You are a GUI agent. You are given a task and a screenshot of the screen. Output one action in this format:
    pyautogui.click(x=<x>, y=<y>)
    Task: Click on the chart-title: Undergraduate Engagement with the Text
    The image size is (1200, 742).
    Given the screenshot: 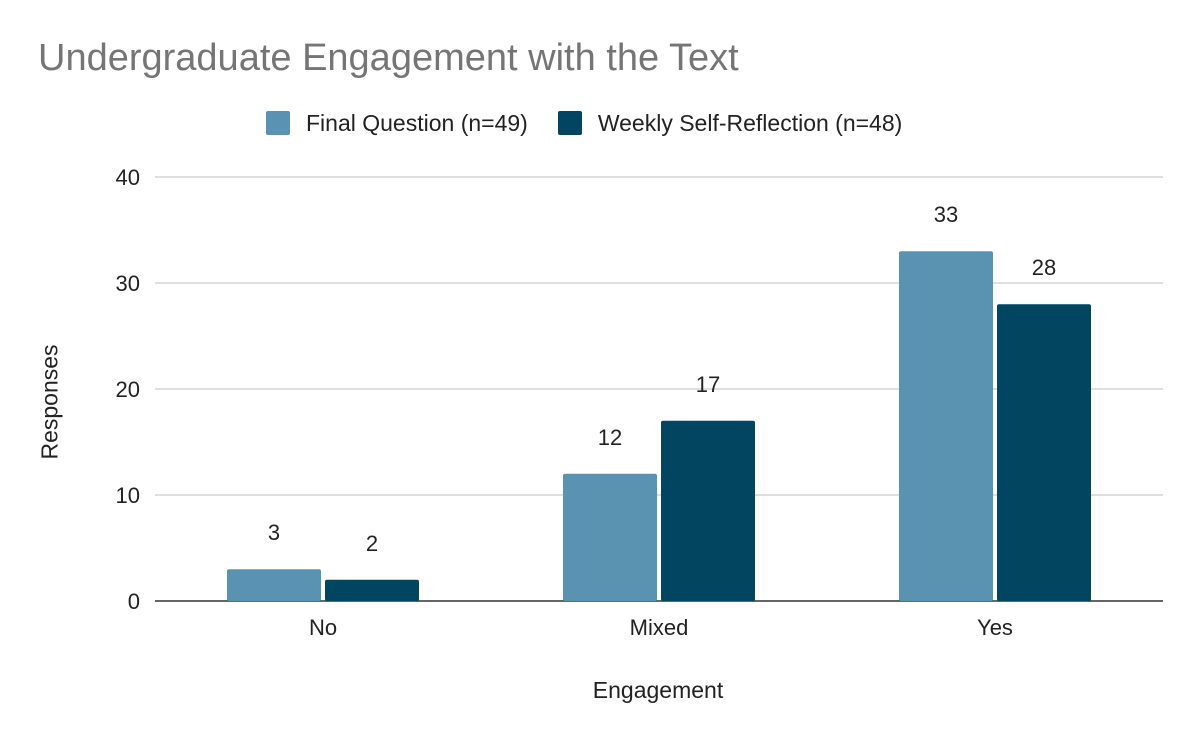 What is the action you would take?
    pyautogui.click(x=388, y=58)
    